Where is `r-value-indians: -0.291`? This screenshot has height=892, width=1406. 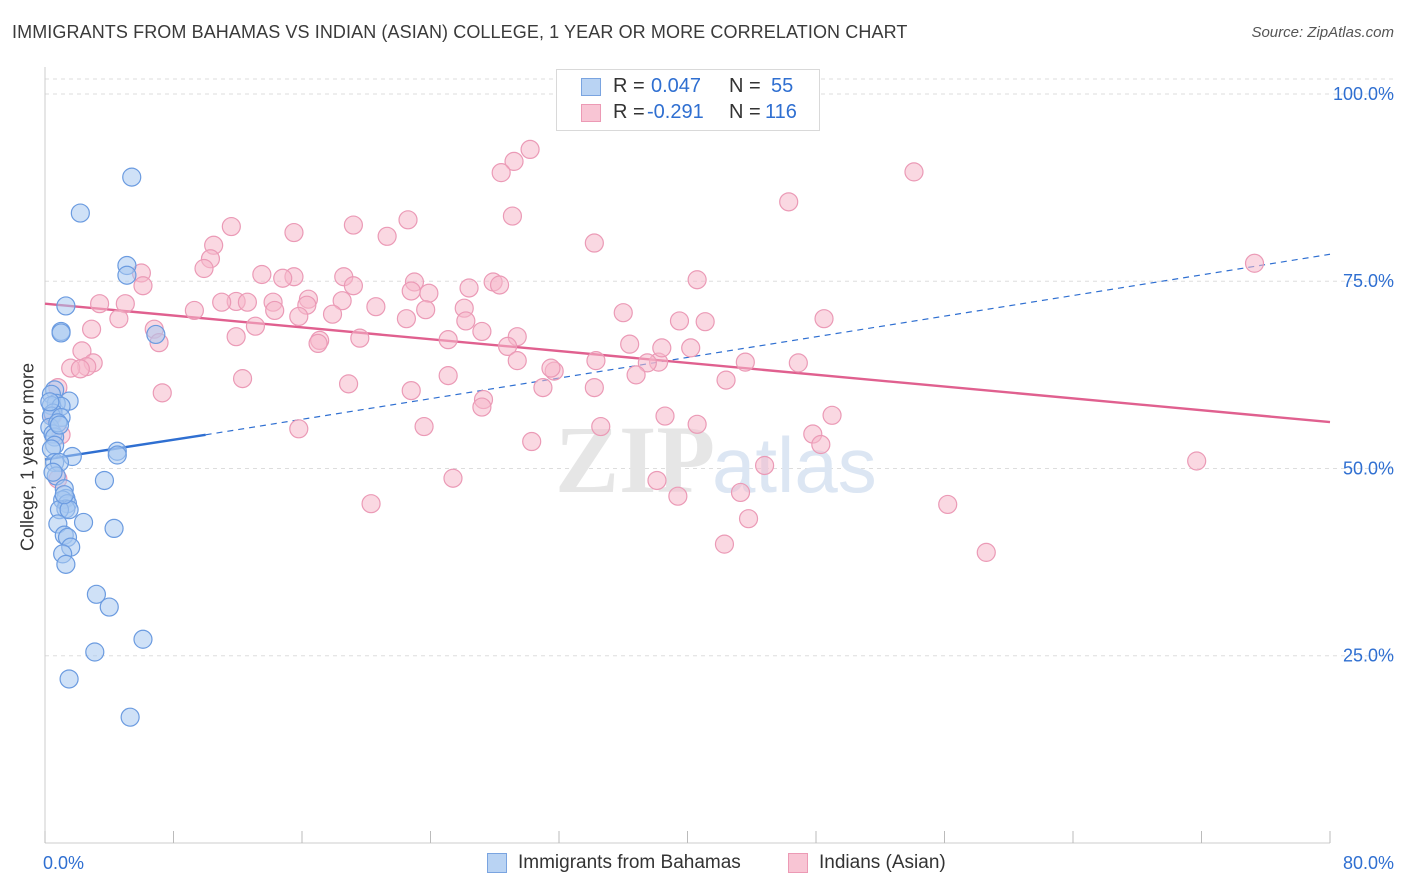 r-value-indians: -0.291 is located at coordinates (675, 112).